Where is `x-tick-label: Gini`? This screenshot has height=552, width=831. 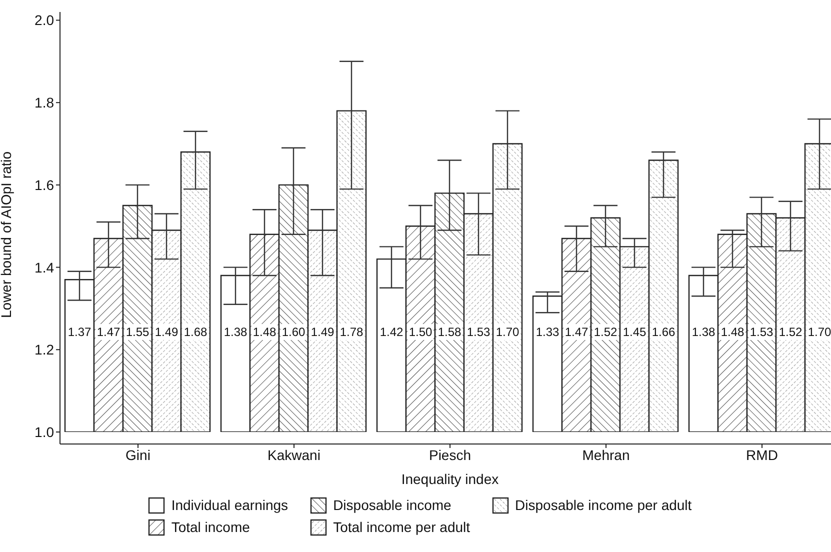
x-tick-label: Gini is located at coordinates (138, 454).